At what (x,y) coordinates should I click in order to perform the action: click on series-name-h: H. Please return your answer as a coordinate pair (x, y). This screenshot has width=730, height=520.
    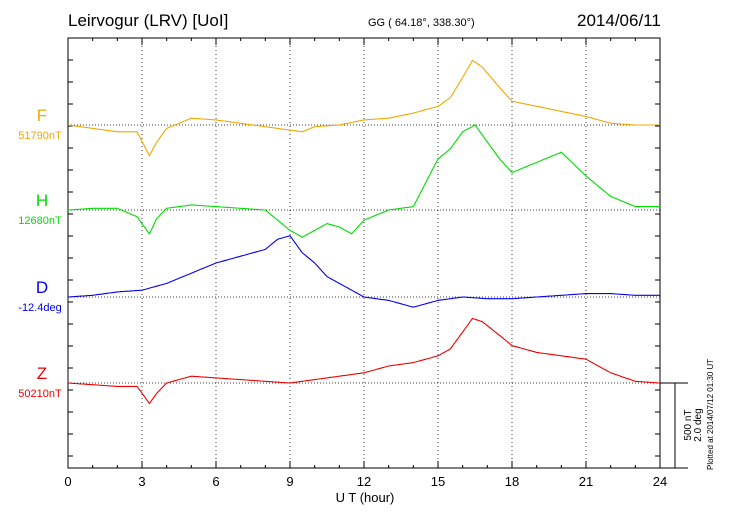
    Looking at the image, I should click on (42, 200).